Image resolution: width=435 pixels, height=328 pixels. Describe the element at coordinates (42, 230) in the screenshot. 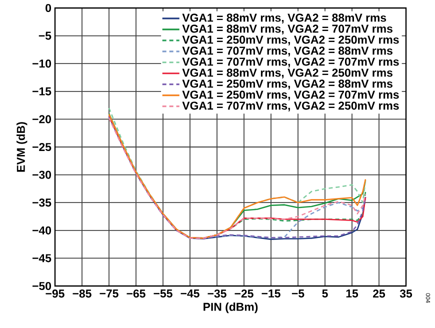

I see `y-tick-label: −40` at that location.